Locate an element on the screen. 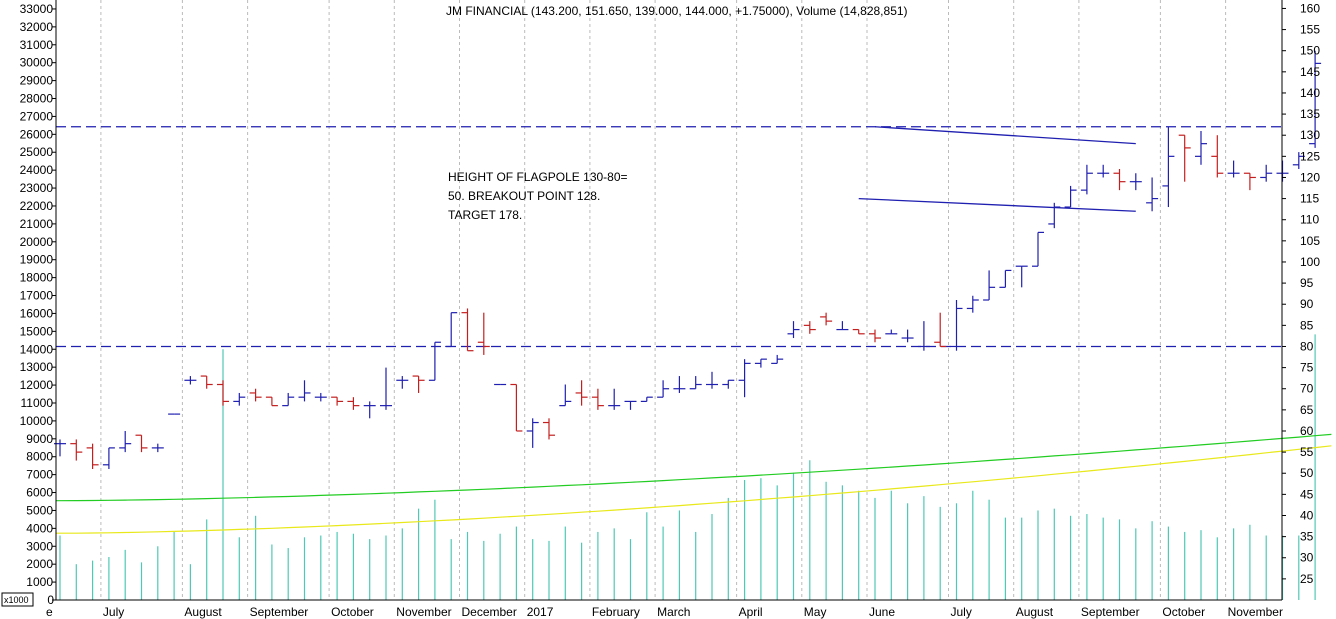  volume-tick-label: 26000 is located at coordinates (37, 134).